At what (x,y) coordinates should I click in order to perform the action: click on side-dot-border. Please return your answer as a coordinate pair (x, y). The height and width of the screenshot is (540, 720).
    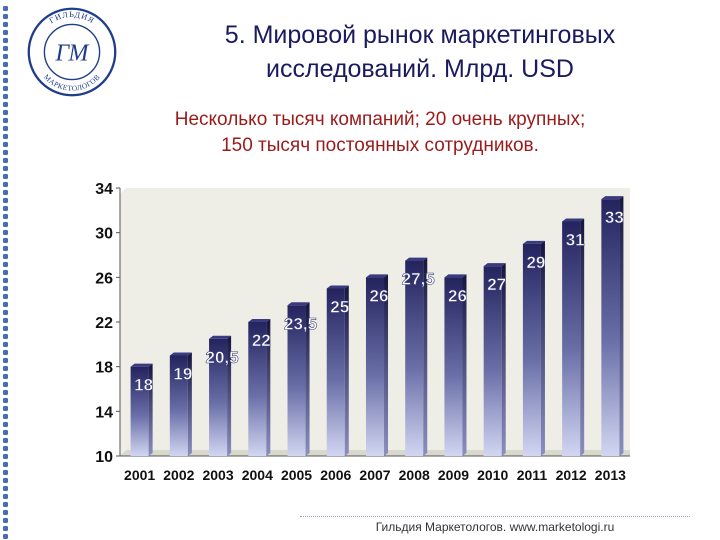
    Looking at the image, I should click on (5, 272).